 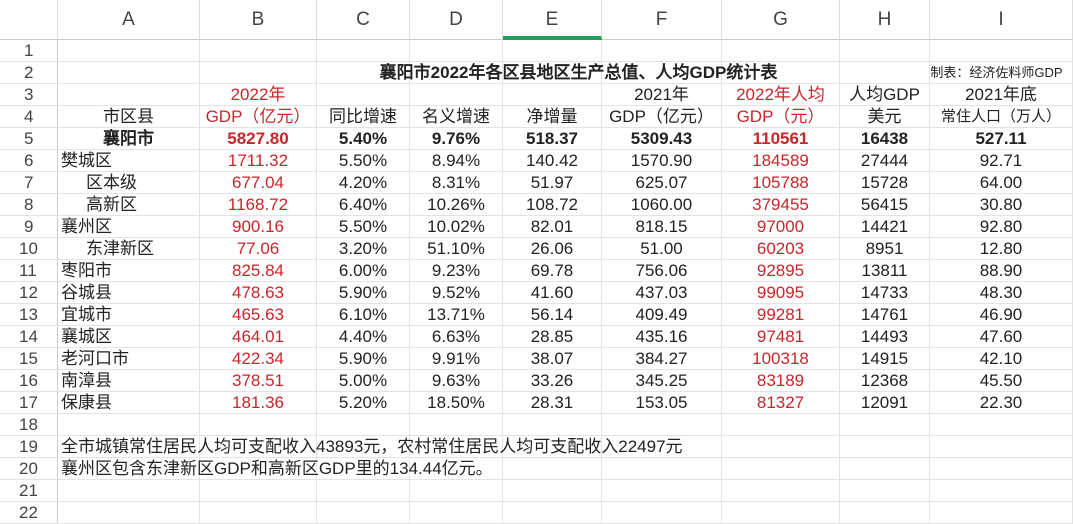 I want to click on row-header-7: 7, so click(x=29, y=183).